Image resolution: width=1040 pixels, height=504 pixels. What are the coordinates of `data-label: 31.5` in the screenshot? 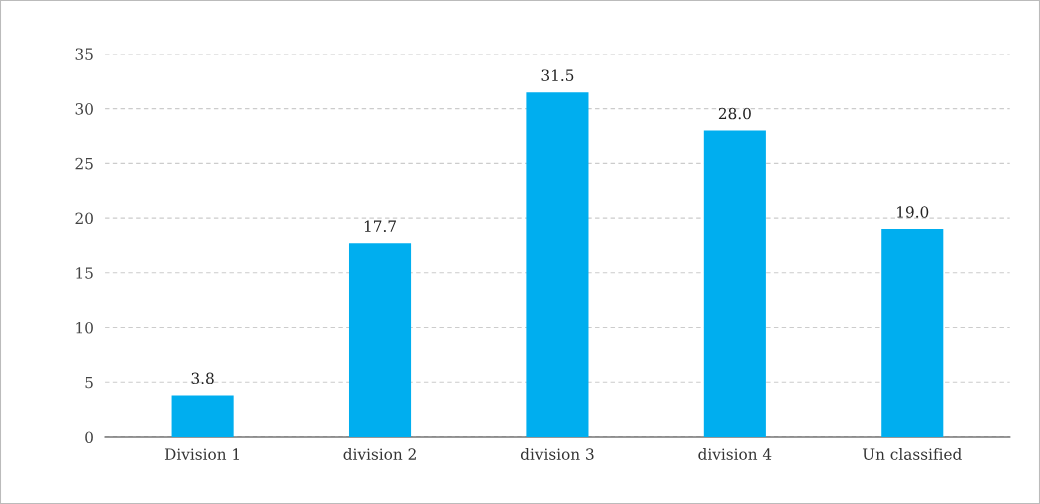 It's located at (557, 75).